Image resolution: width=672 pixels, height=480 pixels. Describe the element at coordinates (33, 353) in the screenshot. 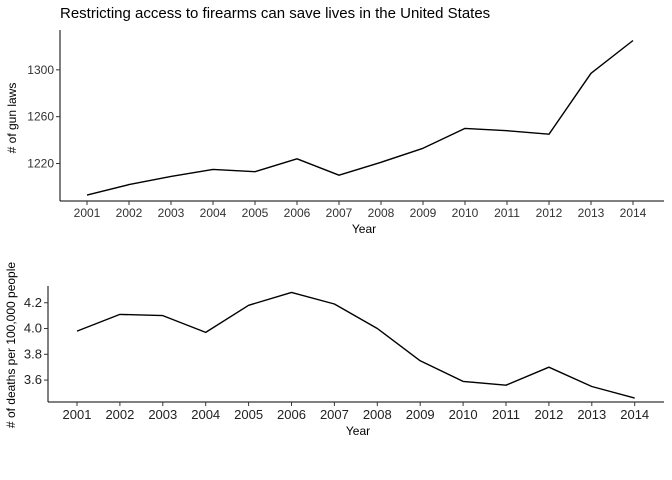

I see `y-tick-label: 3.8` at that location.